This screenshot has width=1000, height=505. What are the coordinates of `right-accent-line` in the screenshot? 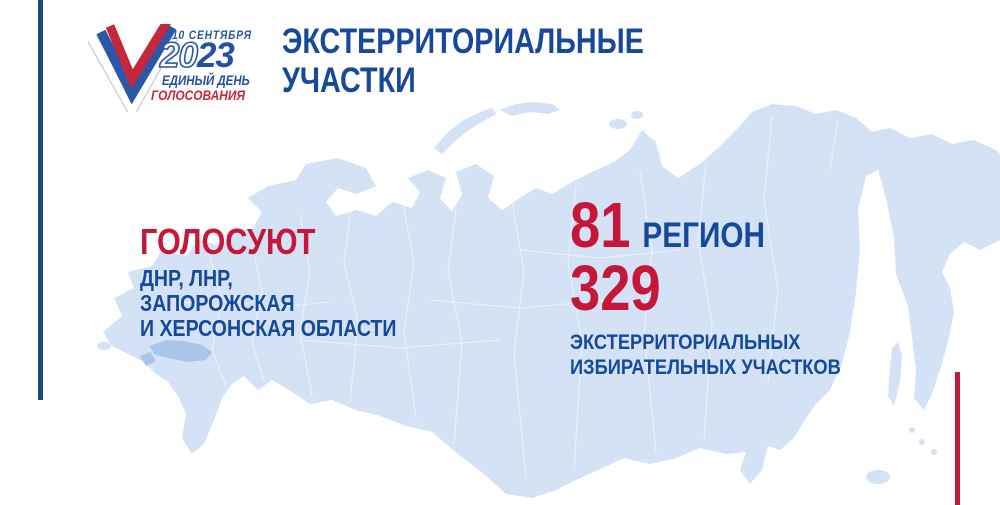 It's located at (957, 438).